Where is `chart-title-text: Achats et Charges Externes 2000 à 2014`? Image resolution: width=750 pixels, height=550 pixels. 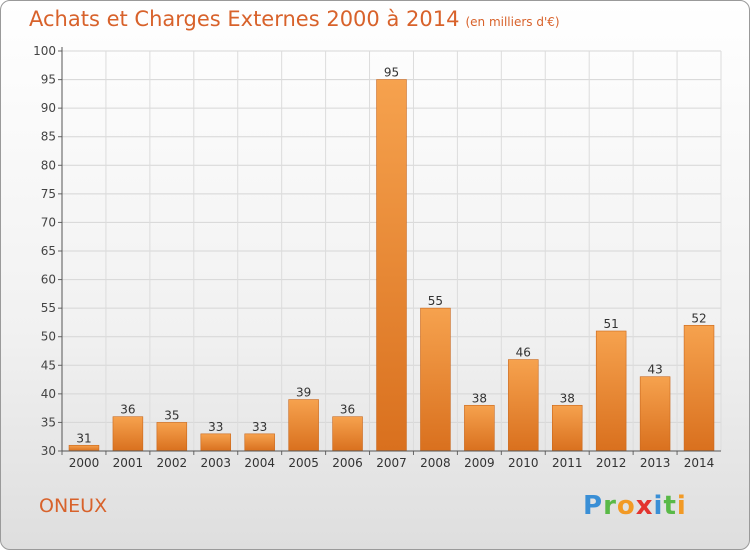 chart-title-text: Achats et Charges Externes 2000 à 2014 is located at coordinates (244, 19).